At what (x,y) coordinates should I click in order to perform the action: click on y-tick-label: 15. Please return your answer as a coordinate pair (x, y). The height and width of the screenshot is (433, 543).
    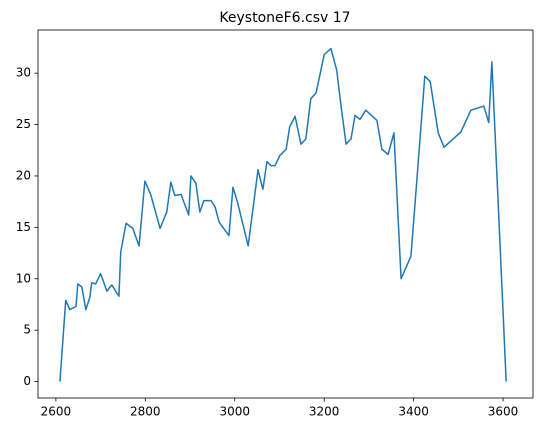
    Looking at the image, I should click on (23, 227).